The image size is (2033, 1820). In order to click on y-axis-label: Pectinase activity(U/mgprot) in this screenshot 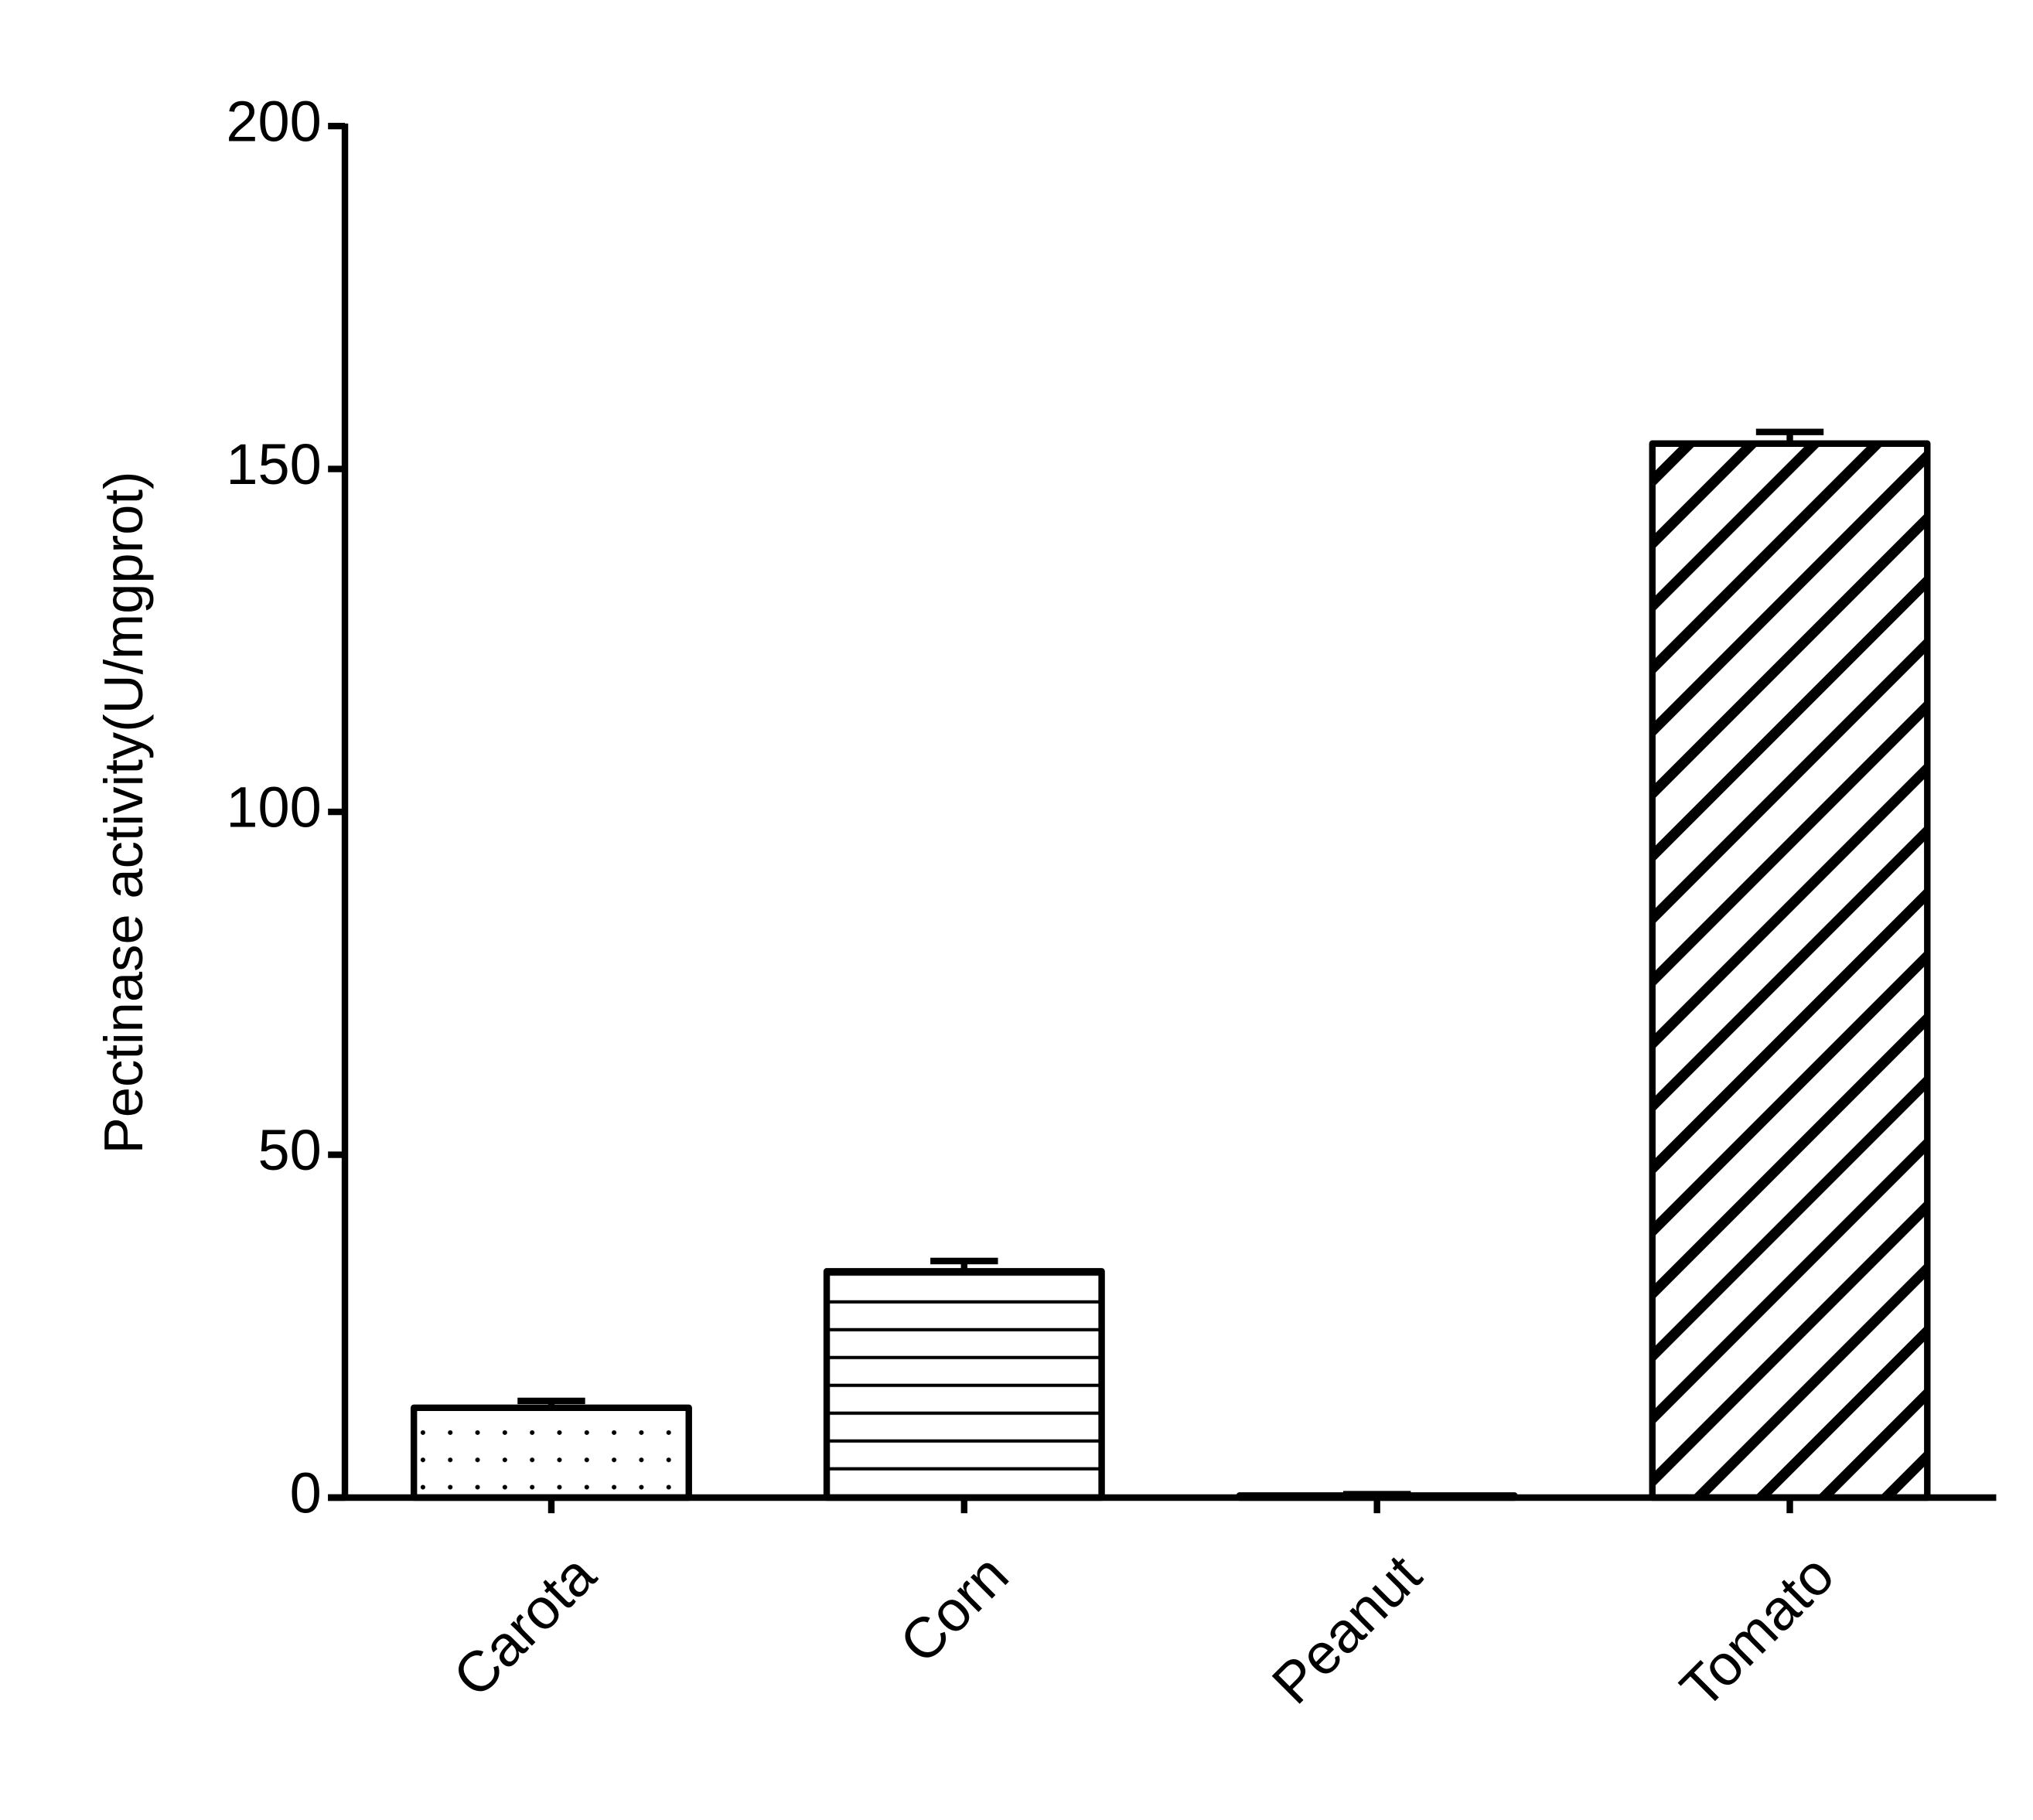, I will do `click(123, 812)`.